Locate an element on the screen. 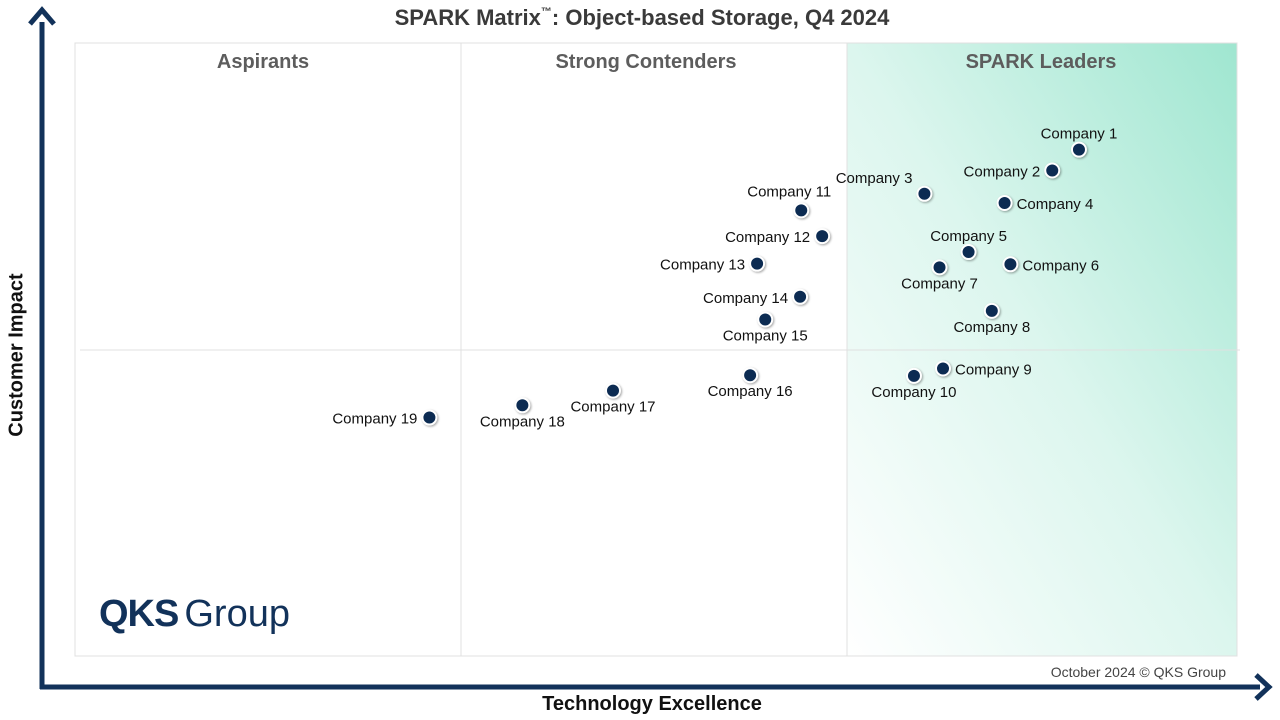  data-point: Company 13 is located at coordinates (713, 264).